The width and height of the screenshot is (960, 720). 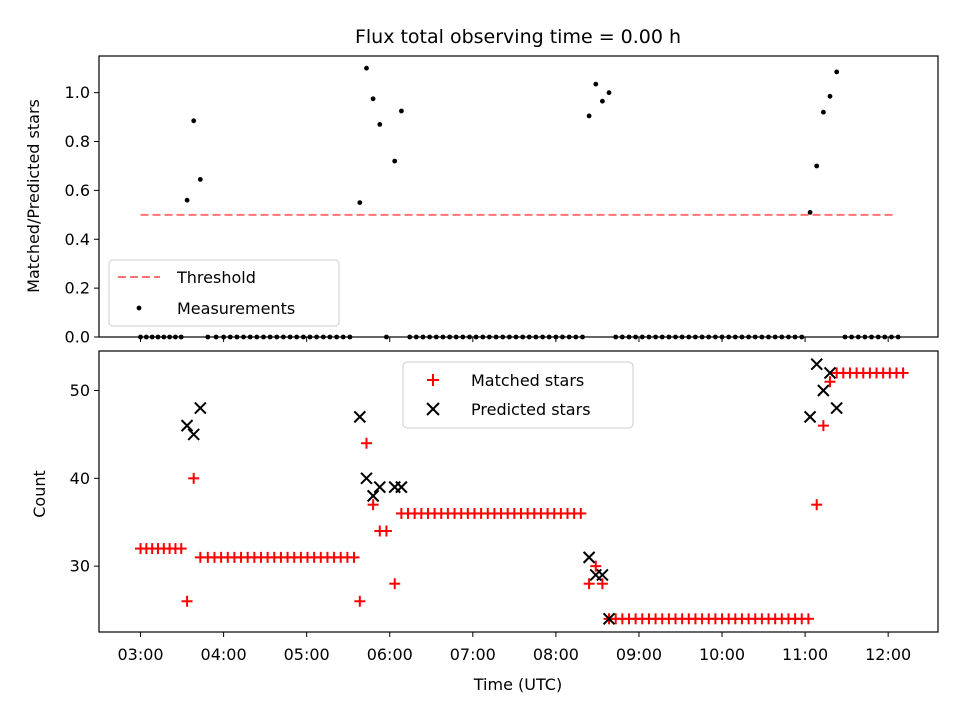 I want to click on ratio-y-tick-label: 0.2, so click(x=77, y=288).